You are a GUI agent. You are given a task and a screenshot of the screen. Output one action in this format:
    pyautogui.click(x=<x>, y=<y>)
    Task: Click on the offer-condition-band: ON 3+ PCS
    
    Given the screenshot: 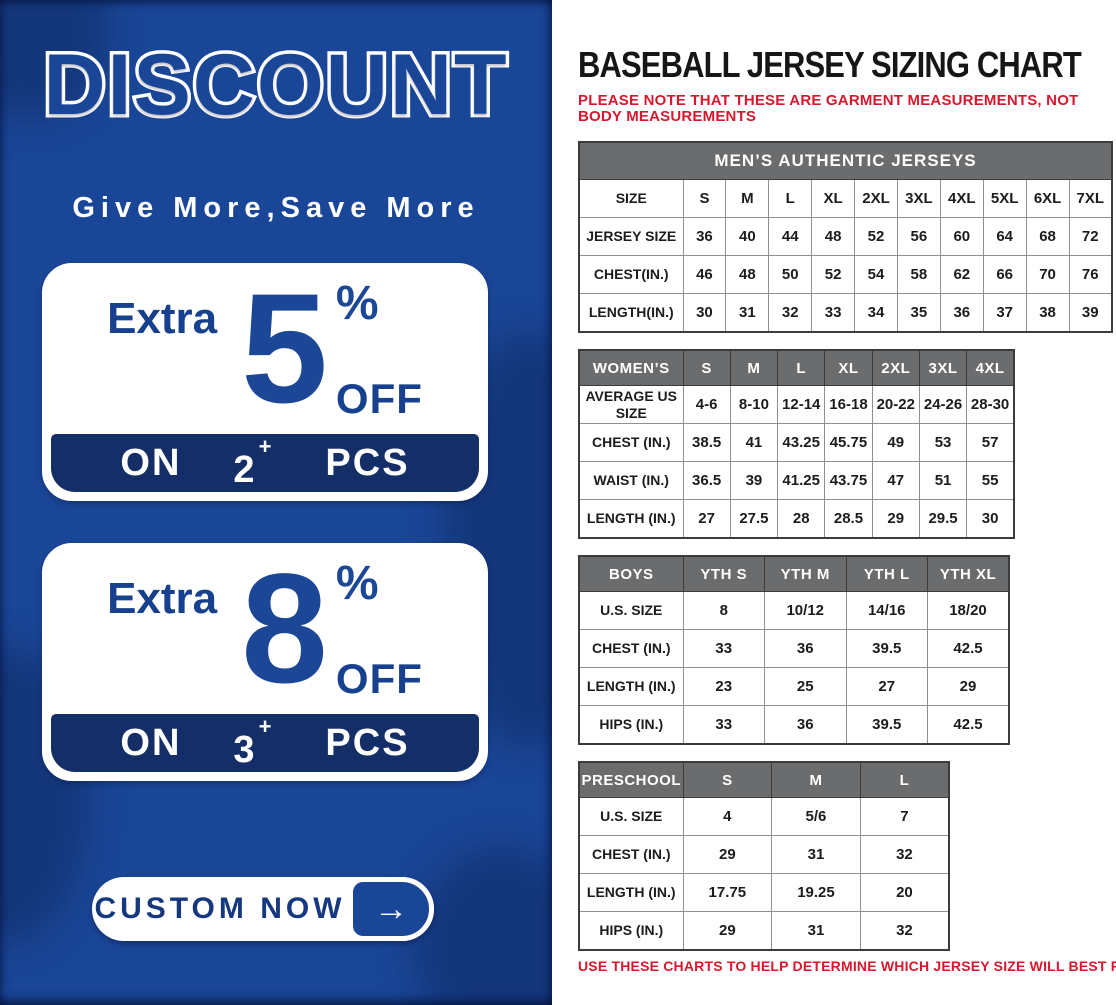 What is the action you would take?
    pyautogui.click(x=265, y=743)
    